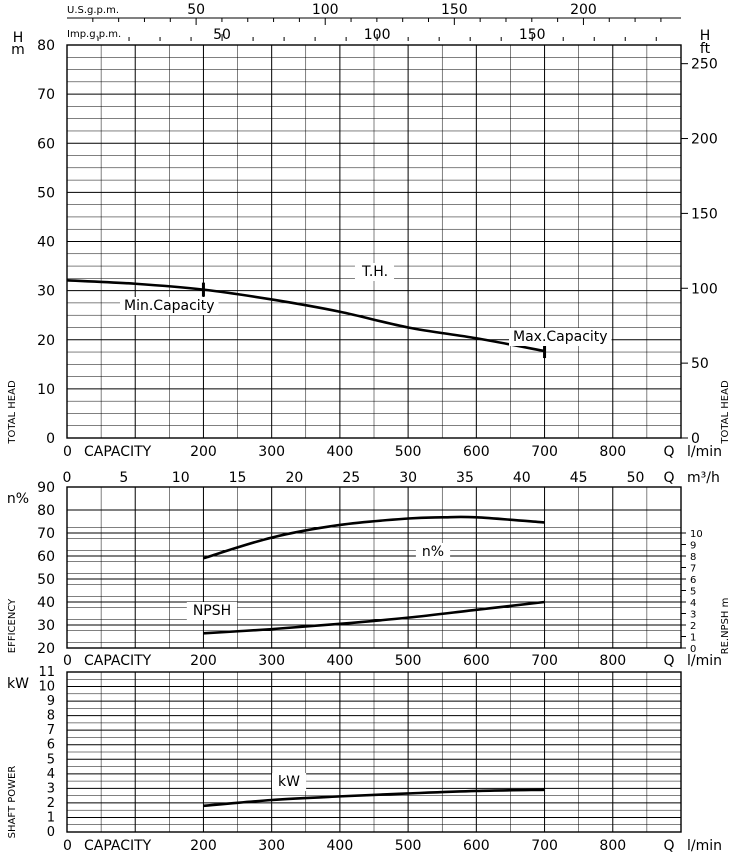 This screenshot has width=738, height=858. Describe the element at coordinates (93, 10) in the screenshot. I see `us-gpm-label: U.S.g.p.m.` at that location.